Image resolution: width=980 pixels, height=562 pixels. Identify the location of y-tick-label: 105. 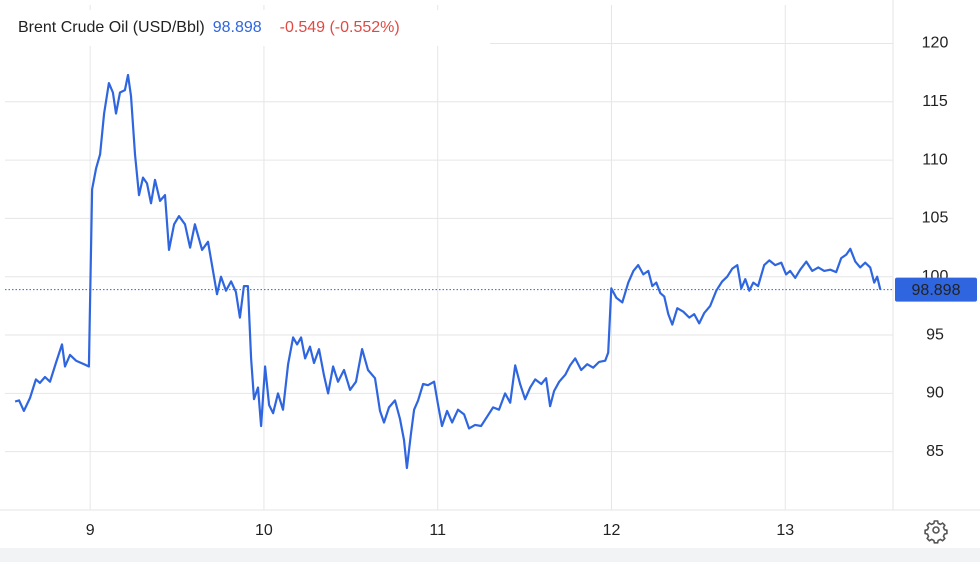
(935, 218).